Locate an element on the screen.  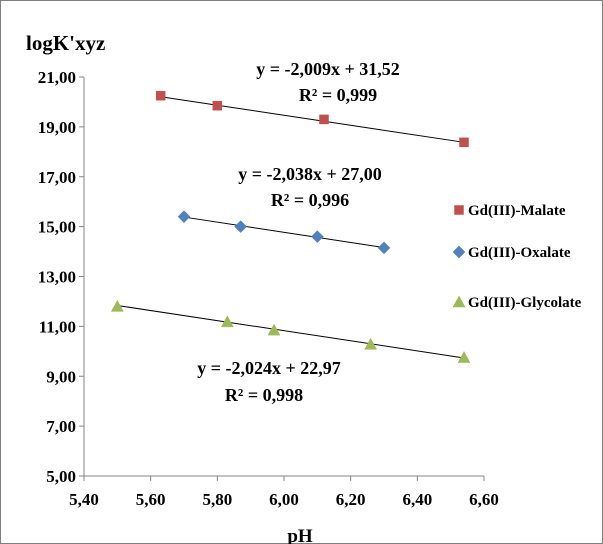
y-tick-label: 19,00 is located at coordinates (57, 127).